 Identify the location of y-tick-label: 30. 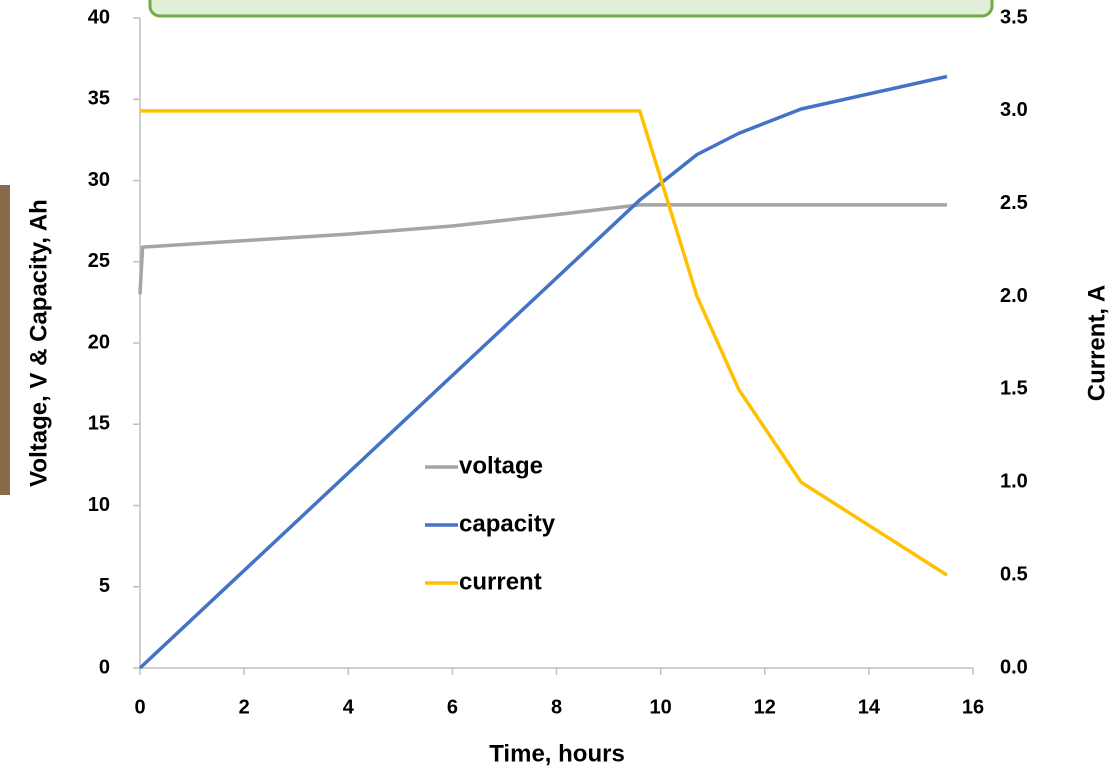
(99, 180).